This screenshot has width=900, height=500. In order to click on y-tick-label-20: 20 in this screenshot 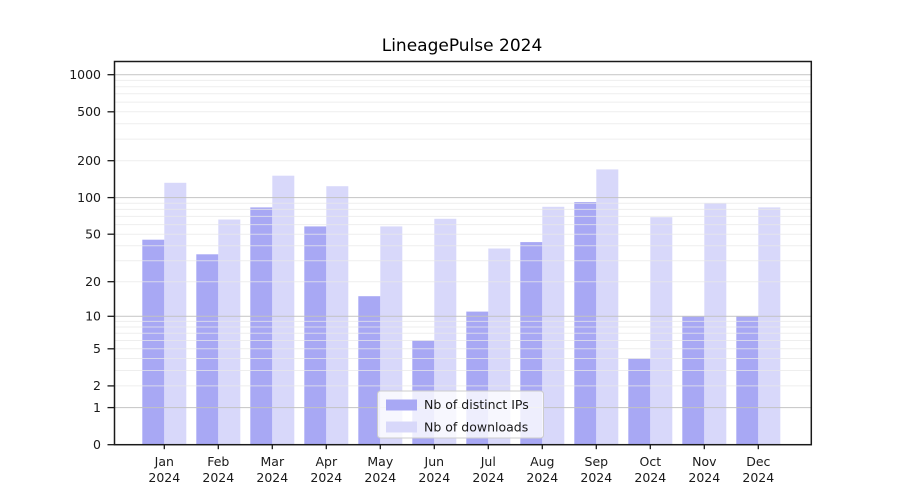, I will do `click(93, 281)`.